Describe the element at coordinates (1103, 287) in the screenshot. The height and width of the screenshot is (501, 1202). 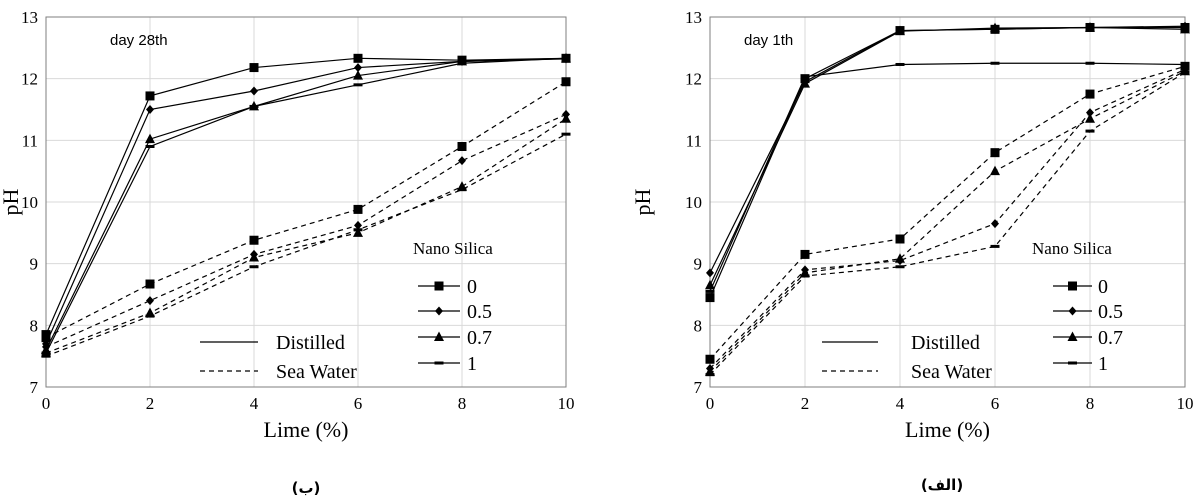
I see `legend-entry: 0` at that location.